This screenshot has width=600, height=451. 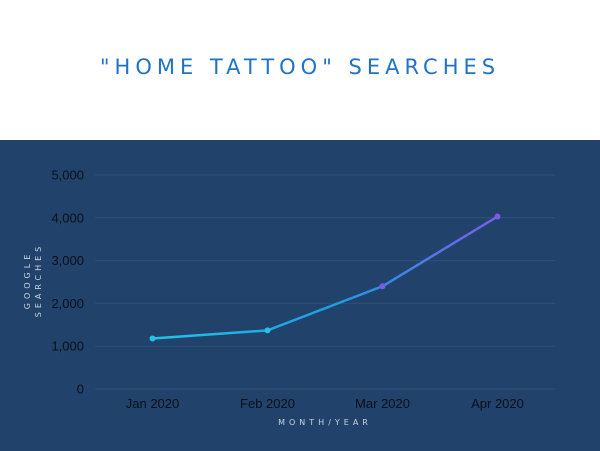 I want to click on y-axis-title-line-2: SEARCHES, so click(x=38, y=280).